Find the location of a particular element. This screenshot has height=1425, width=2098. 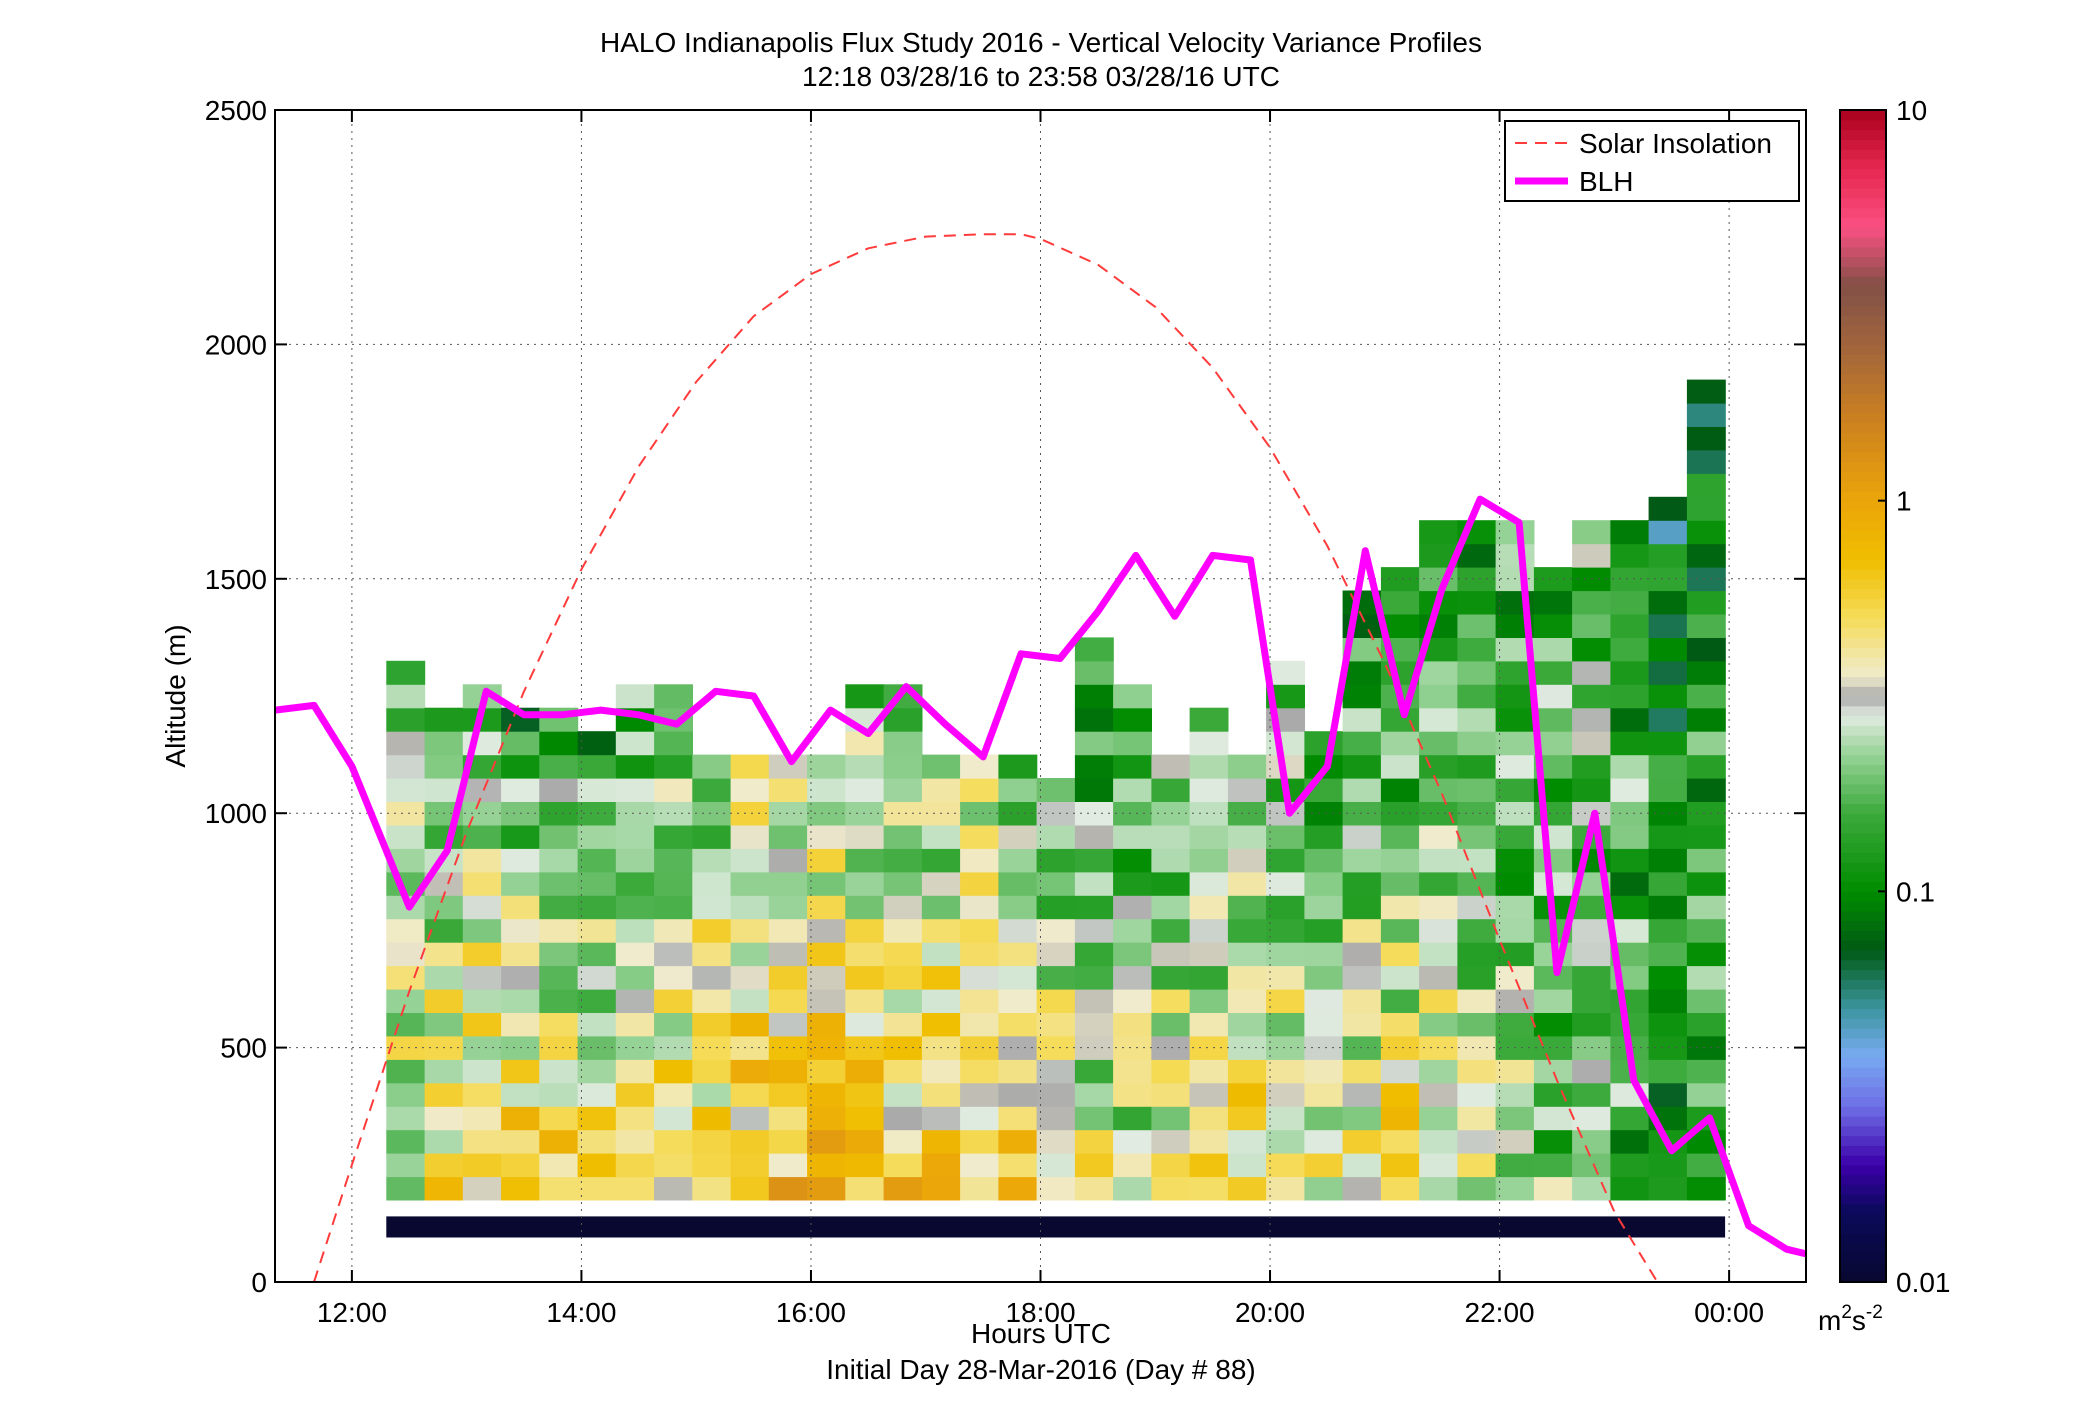

legend-label-blh: BLH is located at coordinates (1606, 181).